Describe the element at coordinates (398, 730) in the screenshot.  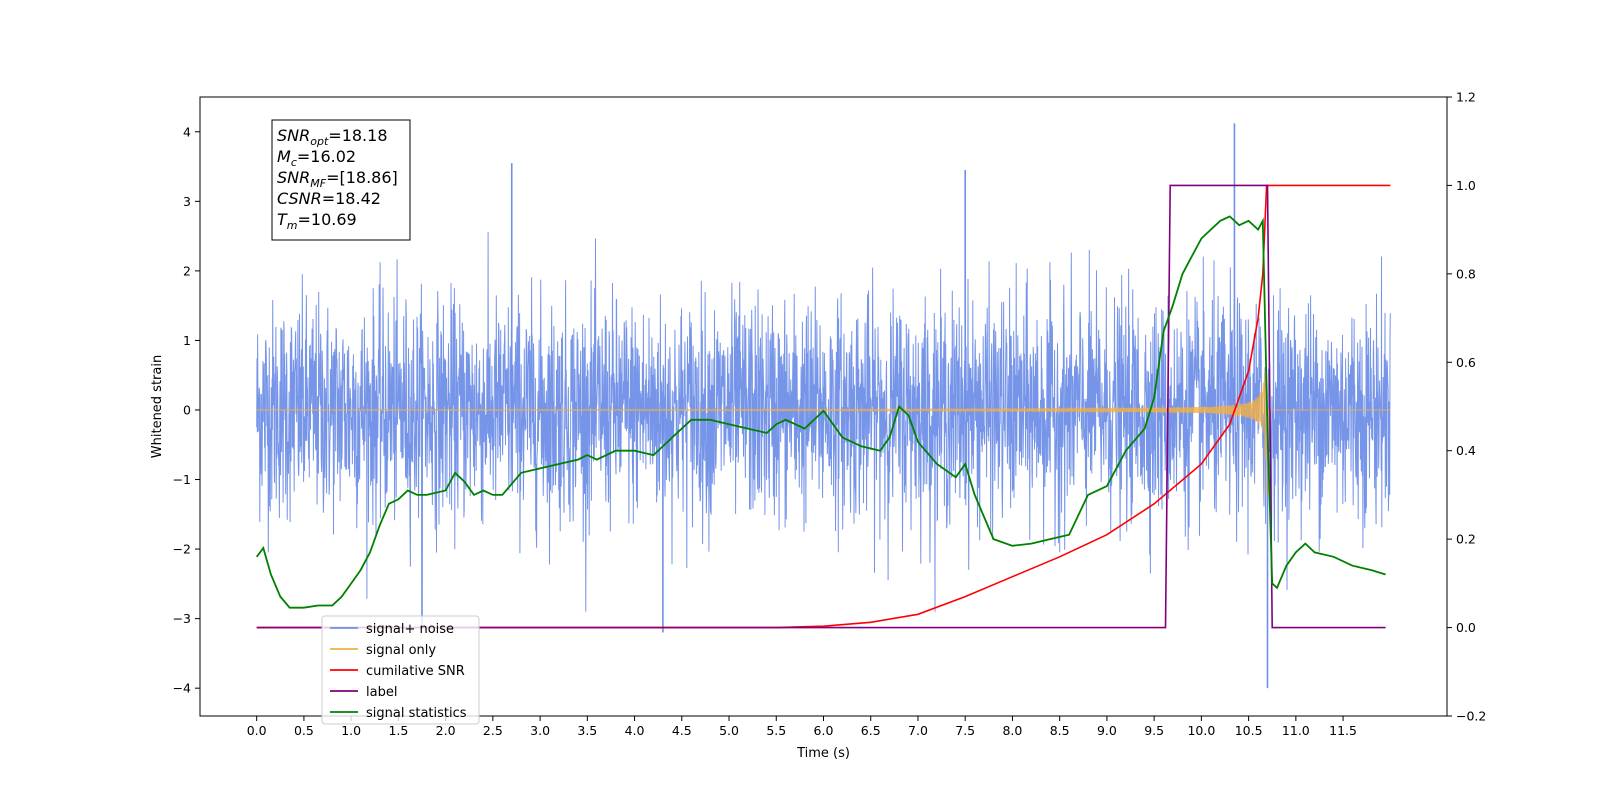
I see `x-tick-label-3: 1.5` at that location.